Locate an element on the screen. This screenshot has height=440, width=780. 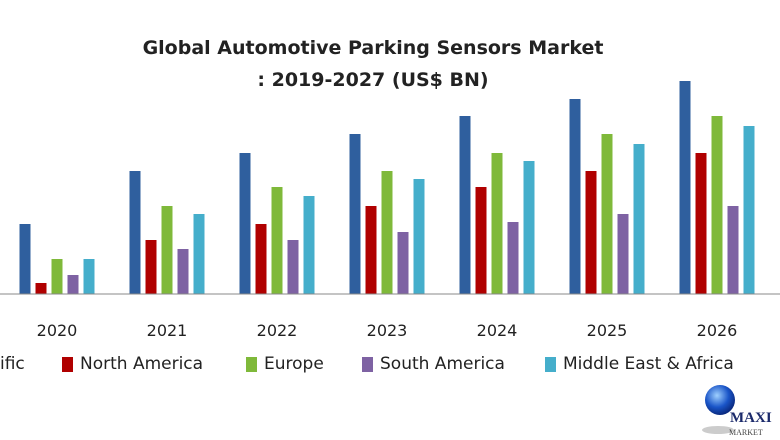
x-tick-label: 2026 is located at coordinates (717, 330).